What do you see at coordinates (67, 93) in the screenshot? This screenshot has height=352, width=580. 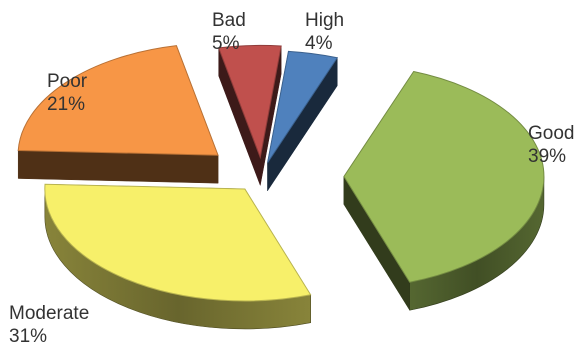 I see `label-poor: Poor 21%` at bounding box center [67, 93].